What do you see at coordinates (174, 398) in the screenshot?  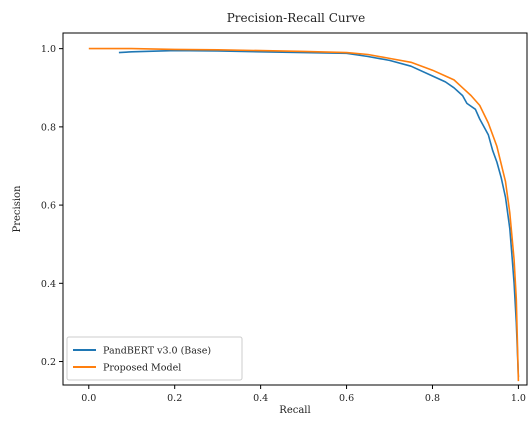 I see `x-tick-label: 0.2` at bounding box center [174, 398].